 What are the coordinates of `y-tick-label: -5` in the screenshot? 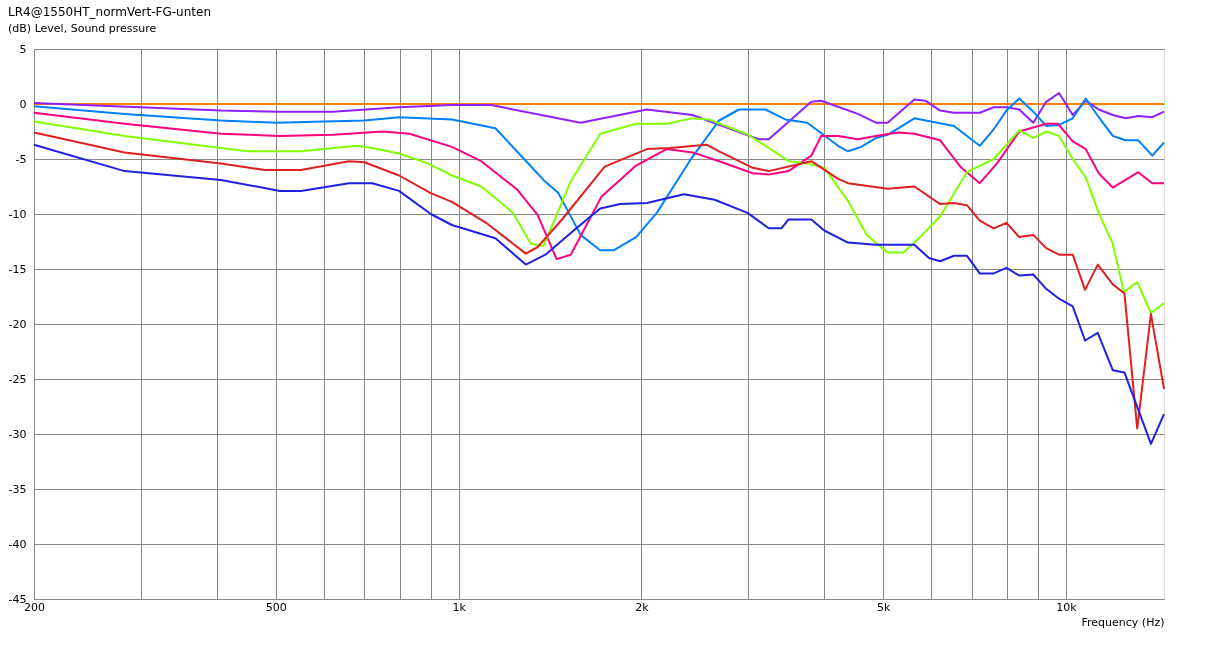 It's located at (21, 159).